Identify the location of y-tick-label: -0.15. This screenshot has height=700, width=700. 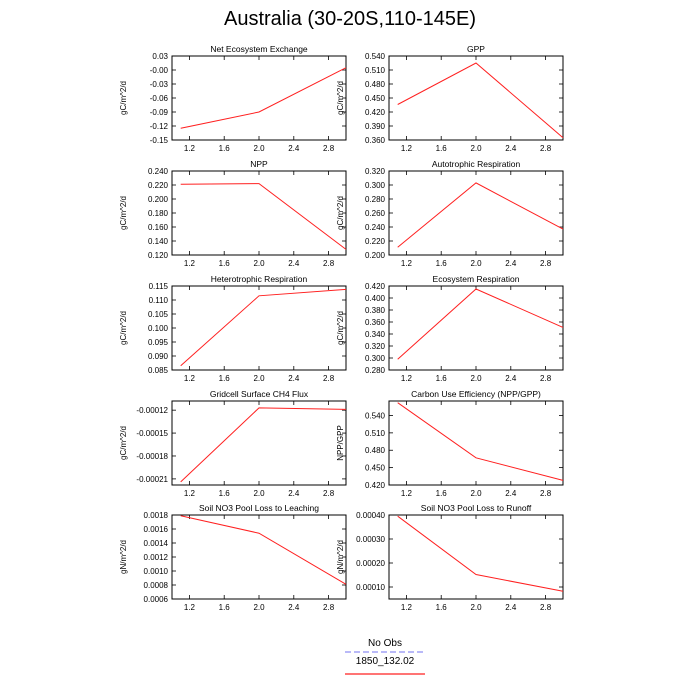
(159, 140).